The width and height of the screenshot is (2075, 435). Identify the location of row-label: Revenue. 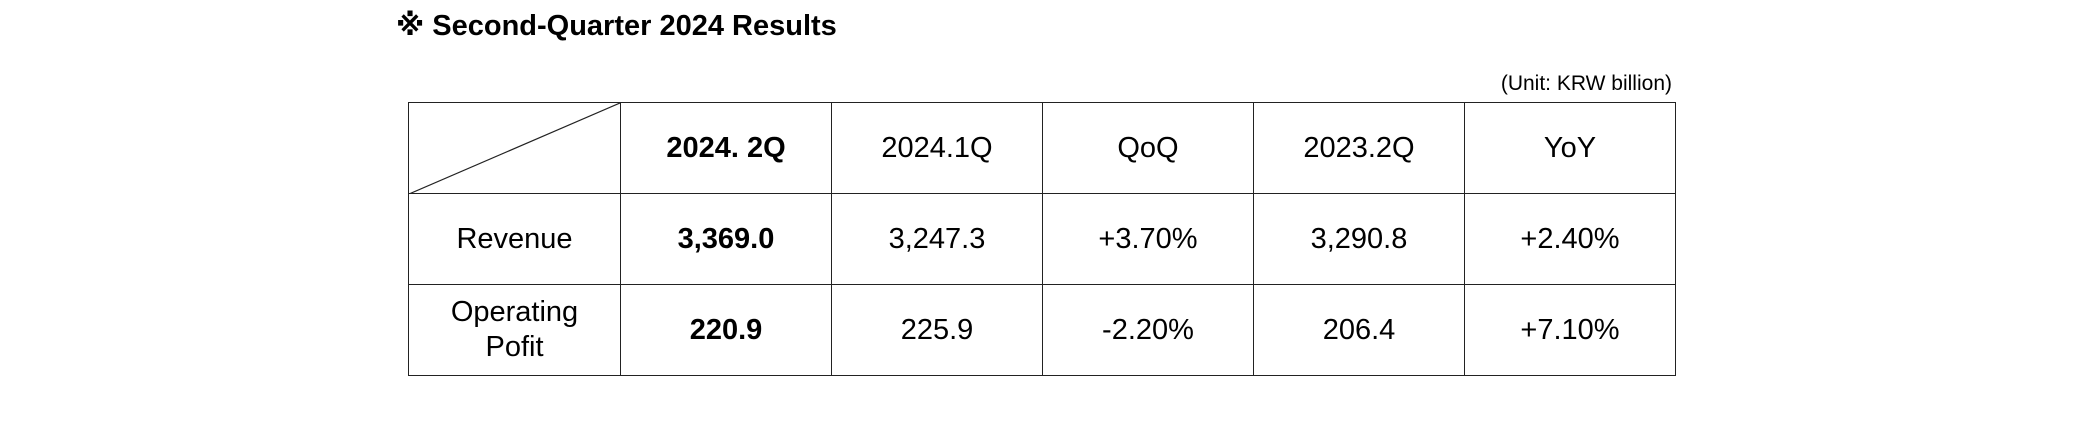
(514, 239).